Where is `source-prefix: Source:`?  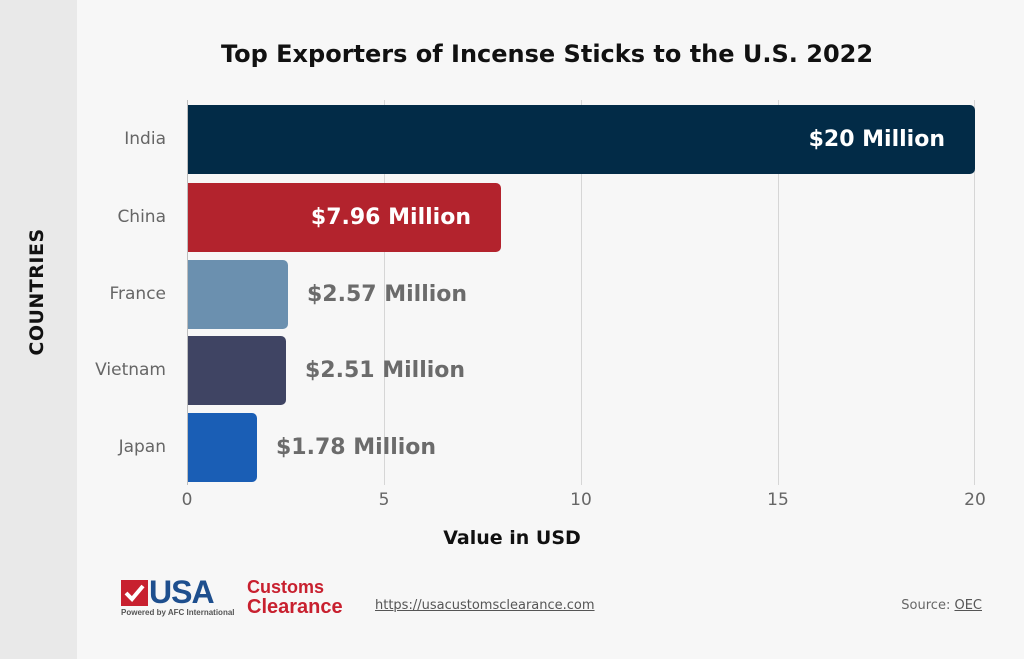
source-prefix: Source: is located at coordinates (928, 605).